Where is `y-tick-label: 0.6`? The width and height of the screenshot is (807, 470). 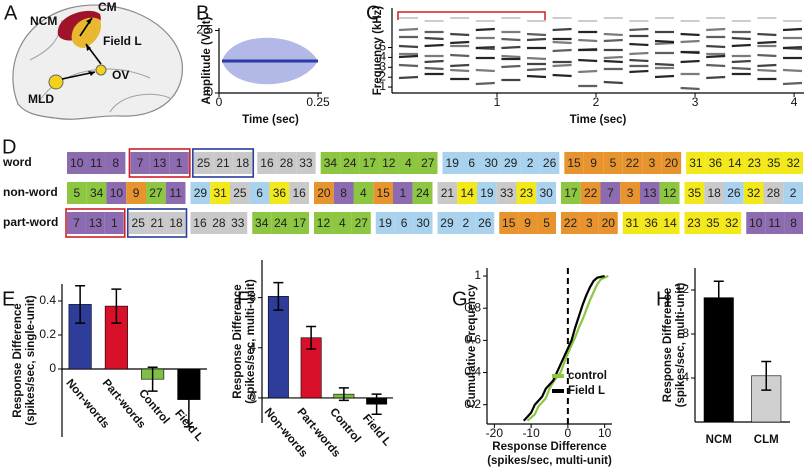
y-tick-label: 0.6 is located at coordinates (472, 340).